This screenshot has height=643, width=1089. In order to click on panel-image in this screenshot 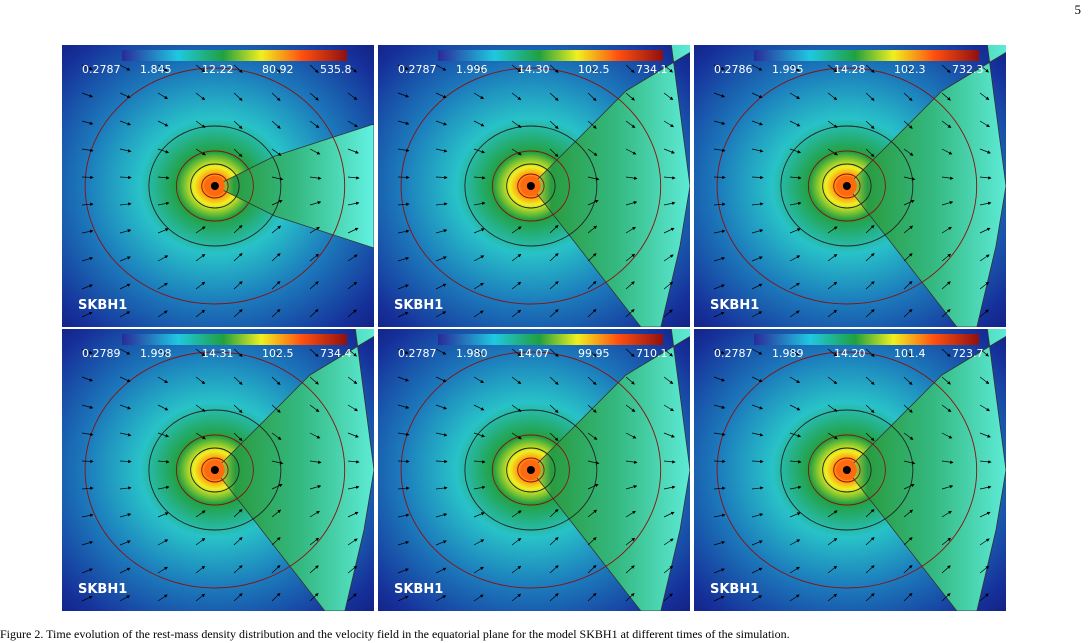, I will do `click(534, 470)`.